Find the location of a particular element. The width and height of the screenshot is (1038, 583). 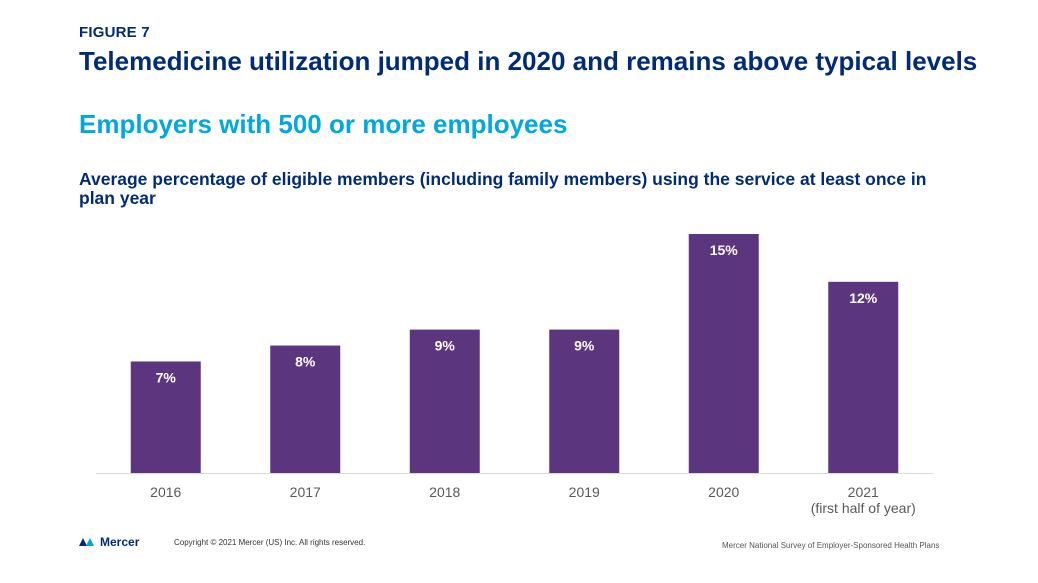

figure-label: FIGURE 7 is located at coordinates (114, 32).